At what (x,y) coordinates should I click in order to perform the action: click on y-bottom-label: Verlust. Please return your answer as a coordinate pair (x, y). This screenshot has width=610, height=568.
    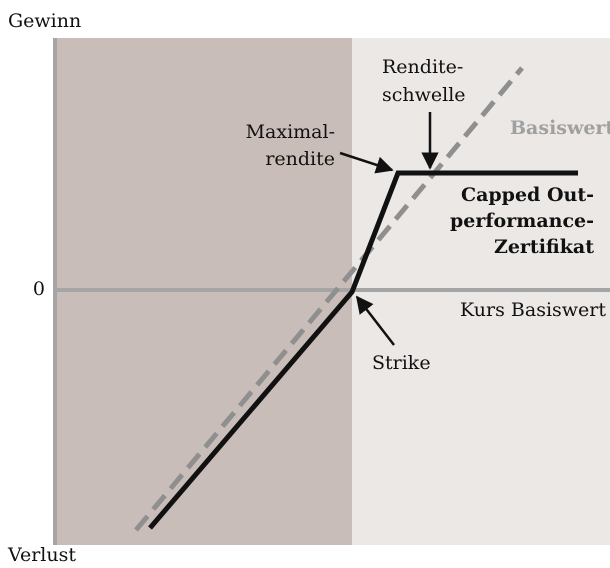
    Looking at the image, I should click on (41, 555).